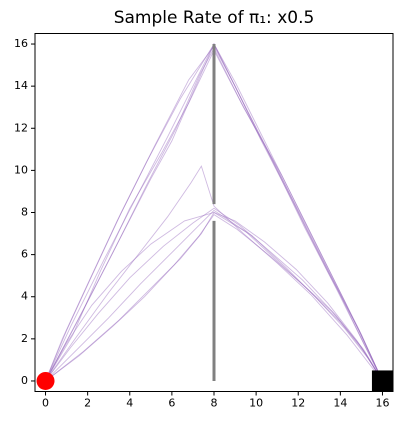 This screenshot has height=423, width=402. I want to click on x-tick-label: 6, so click(171, 403).